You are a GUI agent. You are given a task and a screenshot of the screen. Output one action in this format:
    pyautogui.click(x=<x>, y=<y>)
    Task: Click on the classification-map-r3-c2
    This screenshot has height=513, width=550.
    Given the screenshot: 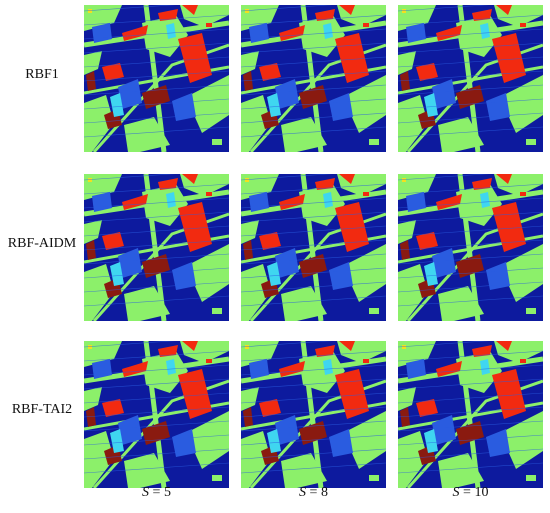 What is the action you would take?
    pyautogui.click(x=313, y=414)
    